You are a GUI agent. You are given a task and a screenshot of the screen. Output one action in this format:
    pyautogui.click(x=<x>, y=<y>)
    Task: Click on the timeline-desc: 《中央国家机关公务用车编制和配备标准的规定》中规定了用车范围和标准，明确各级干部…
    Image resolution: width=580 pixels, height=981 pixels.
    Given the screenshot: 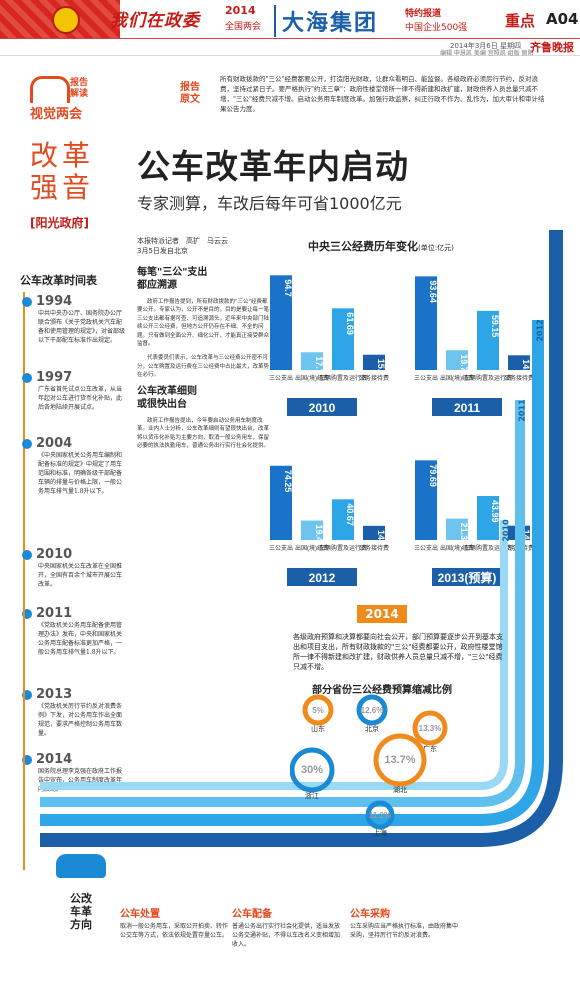 What is the action you would take?
    pyautogui.click(x=80, y=473)
    